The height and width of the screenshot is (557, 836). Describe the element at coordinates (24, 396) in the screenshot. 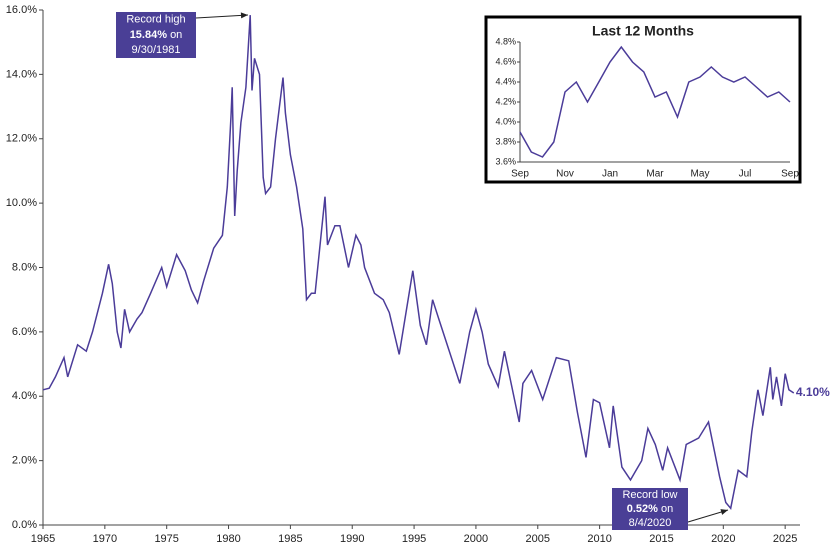

I see `y-tick-label: 4.0%` at that location.